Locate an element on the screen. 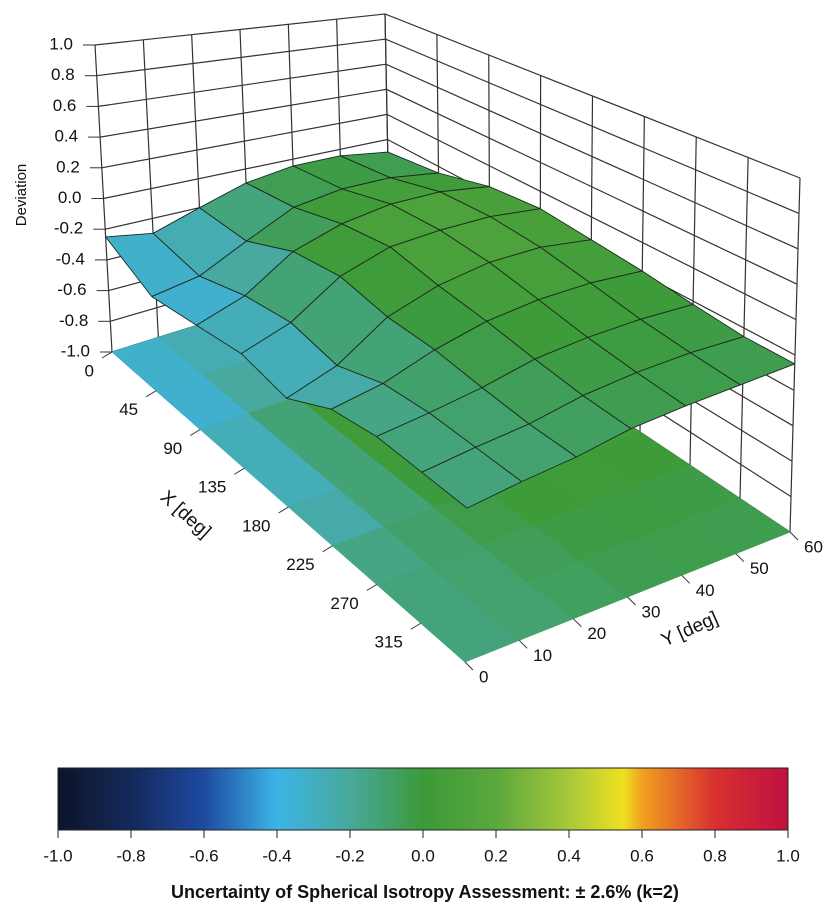 The image size is (828, 922). z-tick-label: -0.4 is located at coordinates (70, 258).